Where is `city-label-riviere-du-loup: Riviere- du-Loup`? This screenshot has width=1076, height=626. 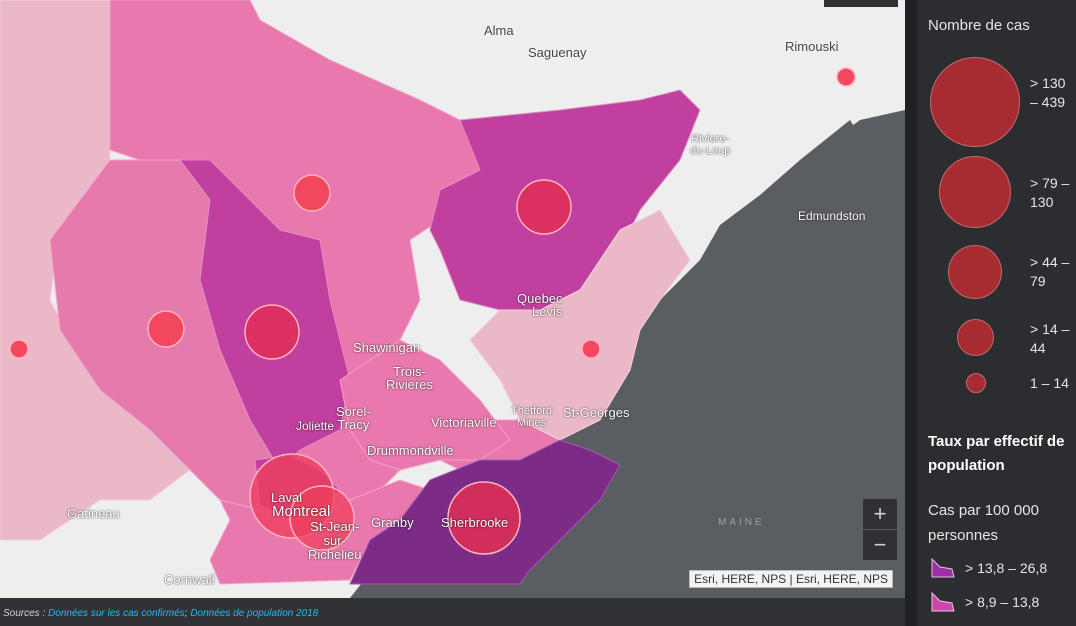 city-label-riviere-du-loup: Riviere- du-Loup is located at coordinates (710, 145).